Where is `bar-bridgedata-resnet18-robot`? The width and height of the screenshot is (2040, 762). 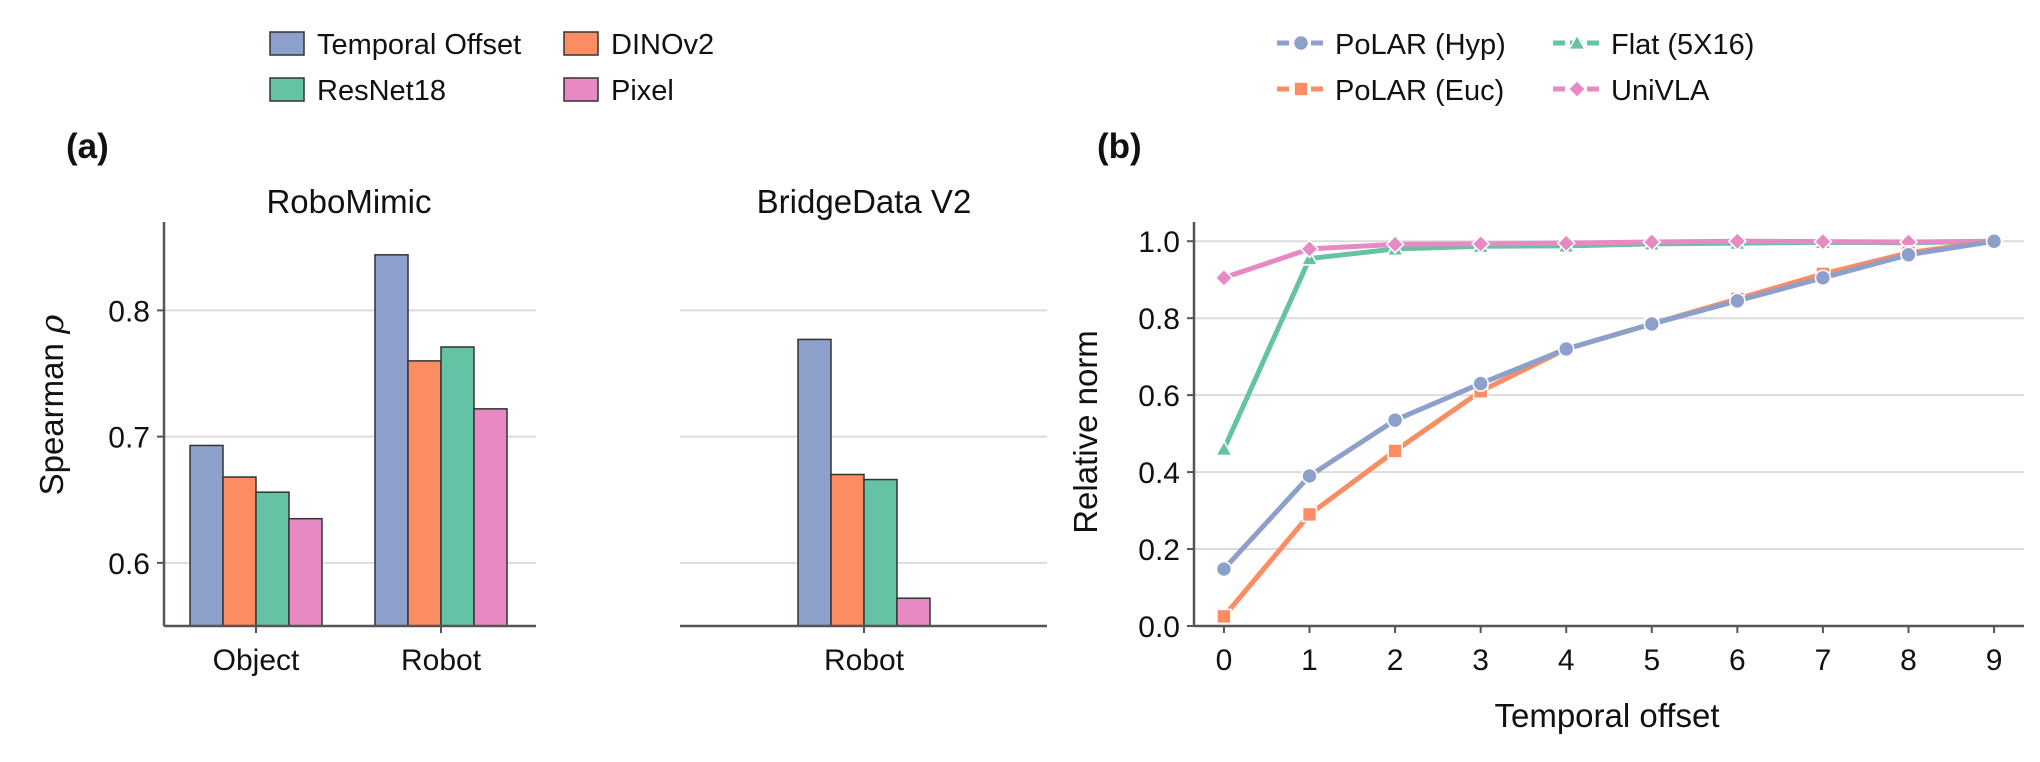
bar-bridgedata-resnet18-robot is located at coordinates (880, 552).